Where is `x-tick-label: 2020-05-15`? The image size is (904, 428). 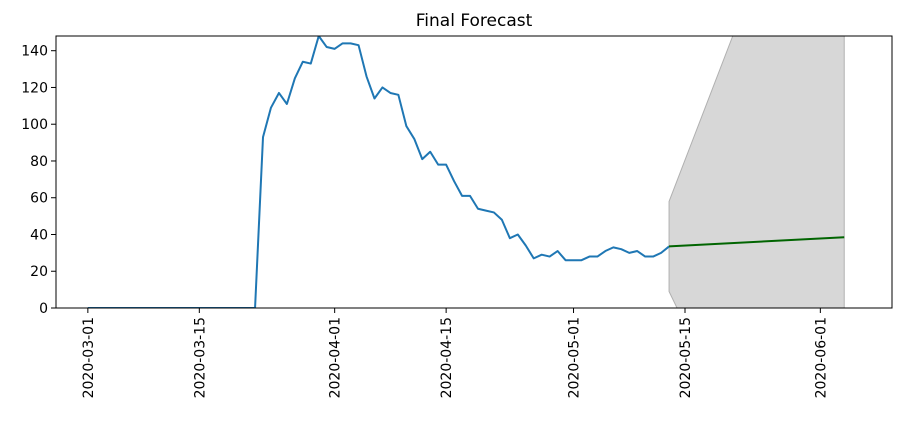 x-tick-label: 2020-05-15 is located at coordinates (686, 357).